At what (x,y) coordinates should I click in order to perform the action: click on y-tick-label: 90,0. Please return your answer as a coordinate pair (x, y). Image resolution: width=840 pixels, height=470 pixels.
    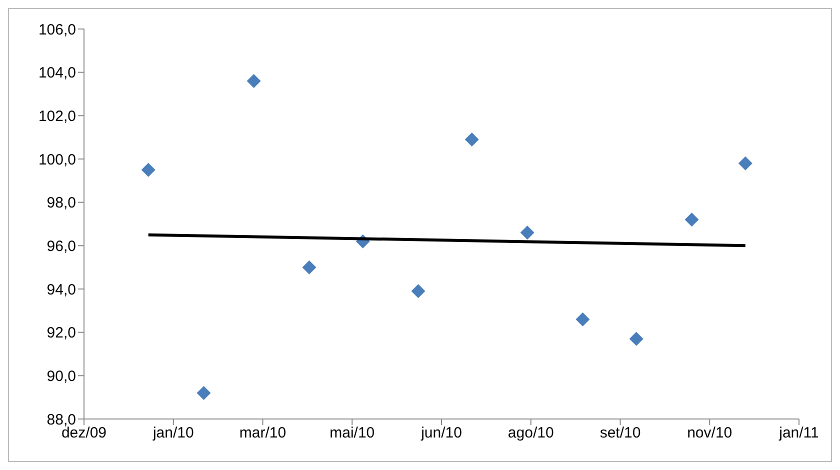
    Looking at the image, I should click on (61, 376).